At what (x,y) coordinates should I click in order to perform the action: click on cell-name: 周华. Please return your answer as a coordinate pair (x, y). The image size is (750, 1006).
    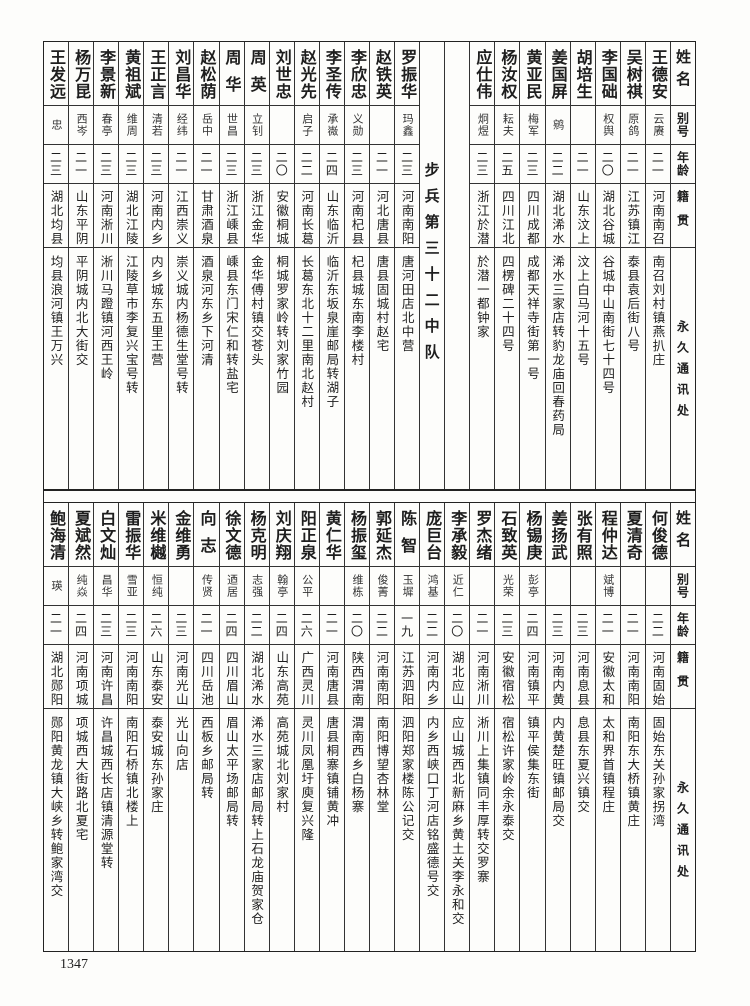
    Looking at the image, I should click on (231, 74).